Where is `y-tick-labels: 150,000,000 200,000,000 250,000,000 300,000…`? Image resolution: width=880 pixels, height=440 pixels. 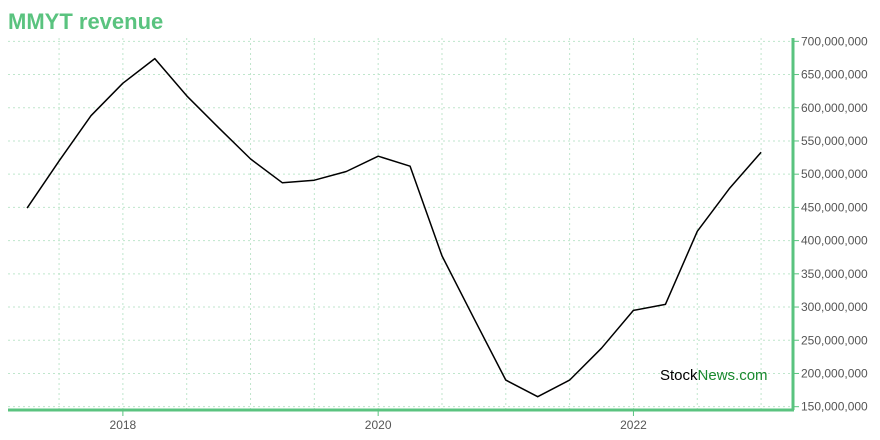 y-tick-labels: 150,000,000 200,000,000 250,000,000 300,000… is located at coordinates (830, 224).